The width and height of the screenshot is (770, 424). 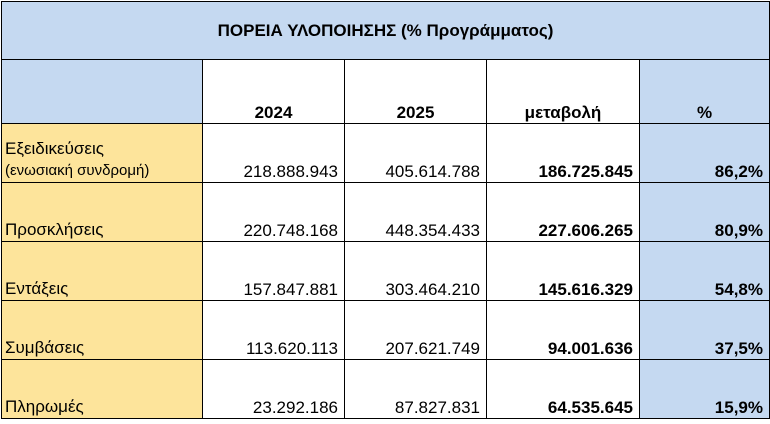 What do you see at coordinates (37, 288) in the screenshot?
I see `row-label: Εντάξεις` at bounding box center [37, 288].